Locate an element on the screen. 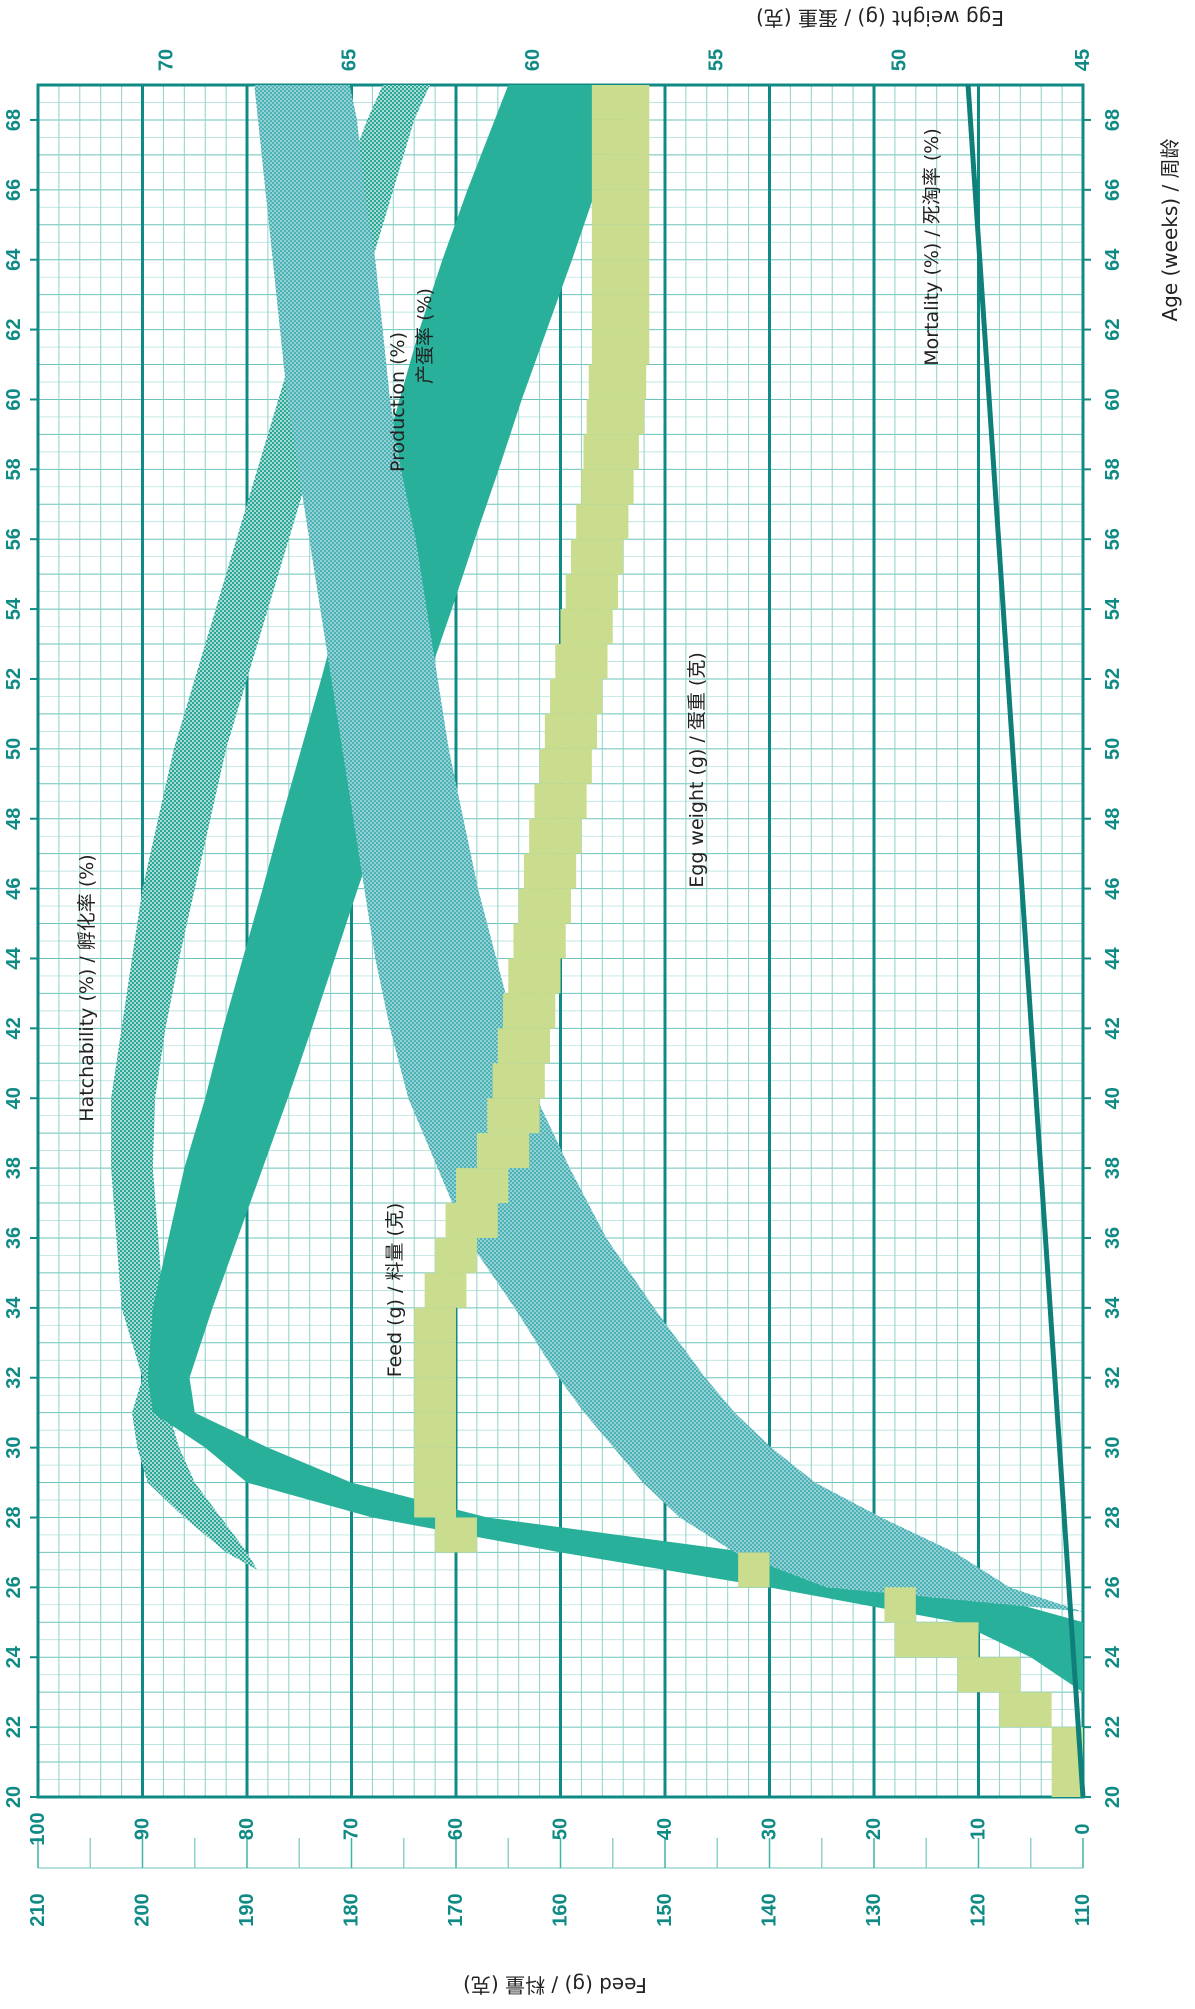 The height and width of the screenshot is (2009, 1195). age-tick-label-left: 54 is located at coordinates (14, 608).